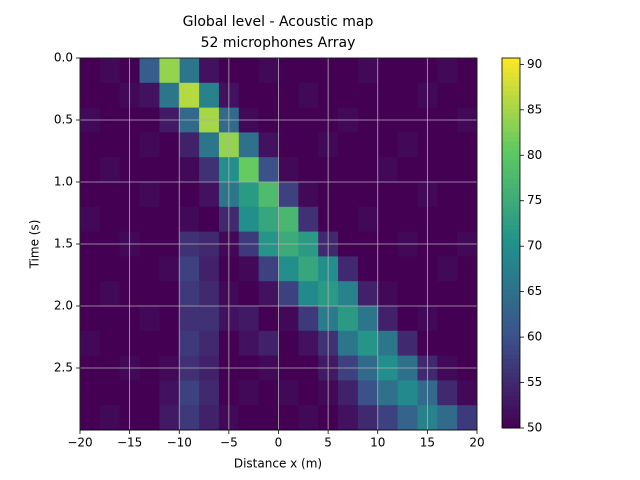  What do you see at coordinates (534, 246) in the screenshot?
I see `colorbar-tick-label: 70` at bounding box center [534, 246].